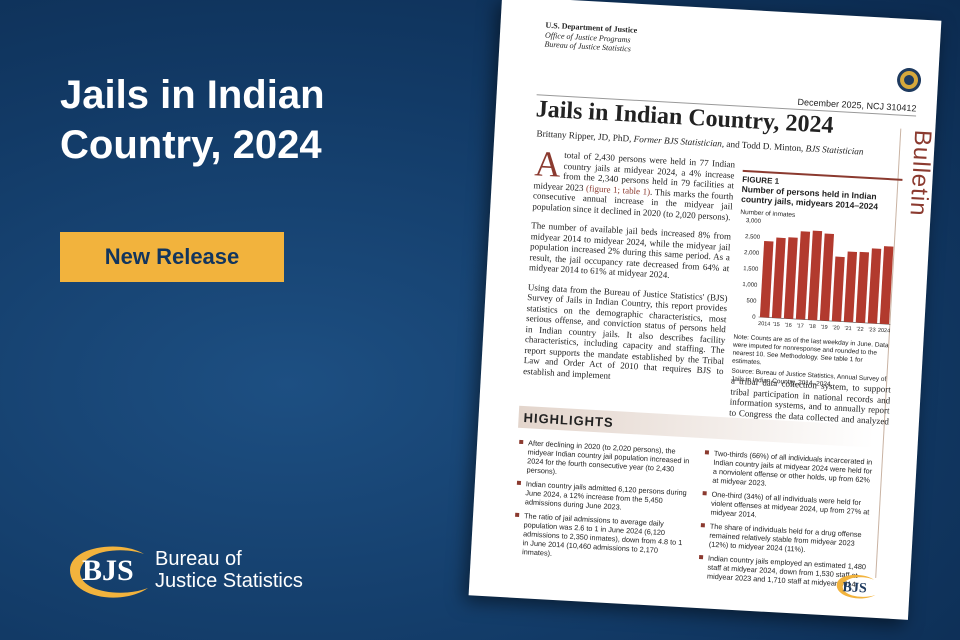  What do you see at coordinates (834, 150) in the screenshot?
I see `author2-role: BJS Statistician` at bounding box center [834, 150].